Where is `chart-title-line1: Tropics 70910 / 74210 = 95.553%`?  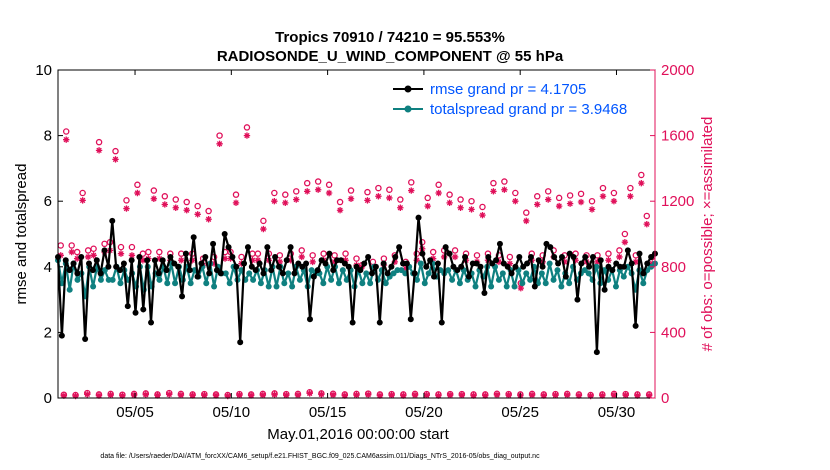 chart-title-line1: Tropics 70910 / 74210 = 95.553% is located at coordinates (390, 37).